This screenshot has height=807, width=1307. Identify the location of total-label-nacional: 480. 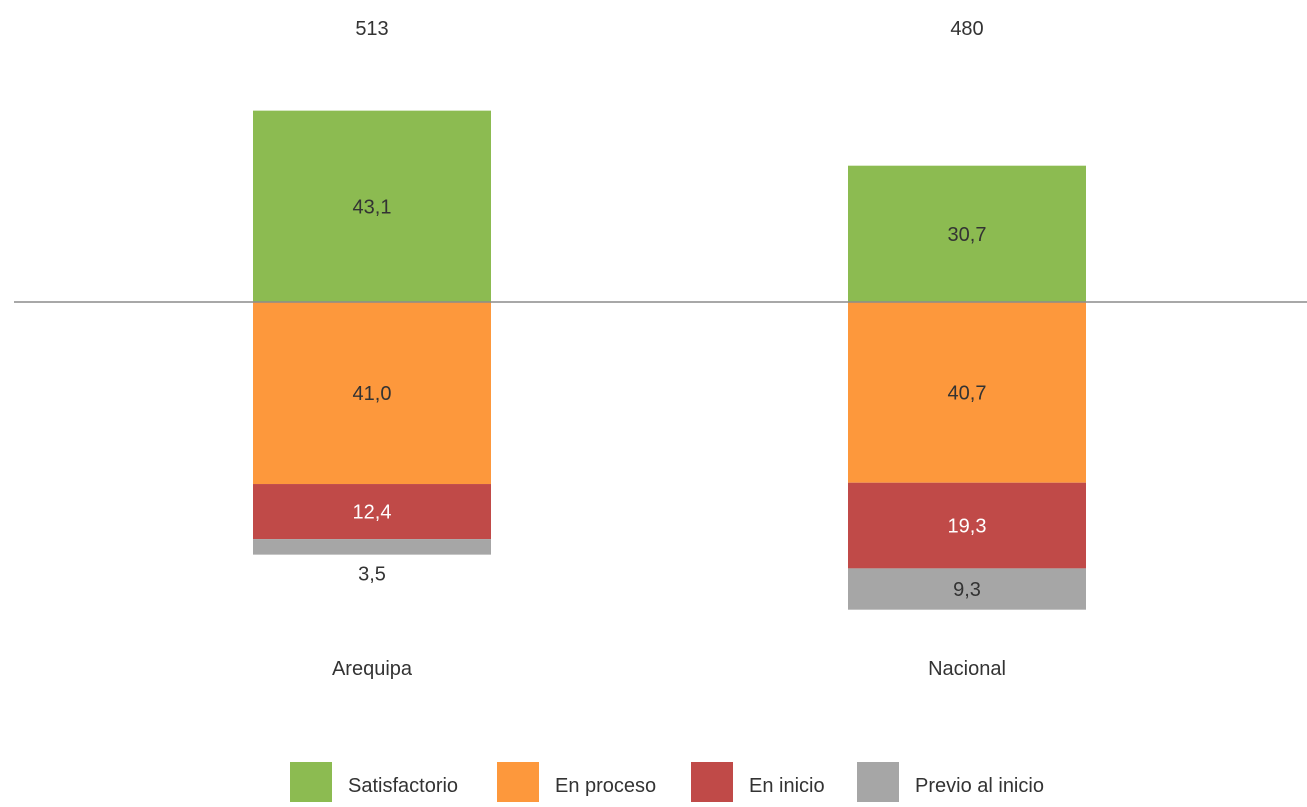
(966, 29).